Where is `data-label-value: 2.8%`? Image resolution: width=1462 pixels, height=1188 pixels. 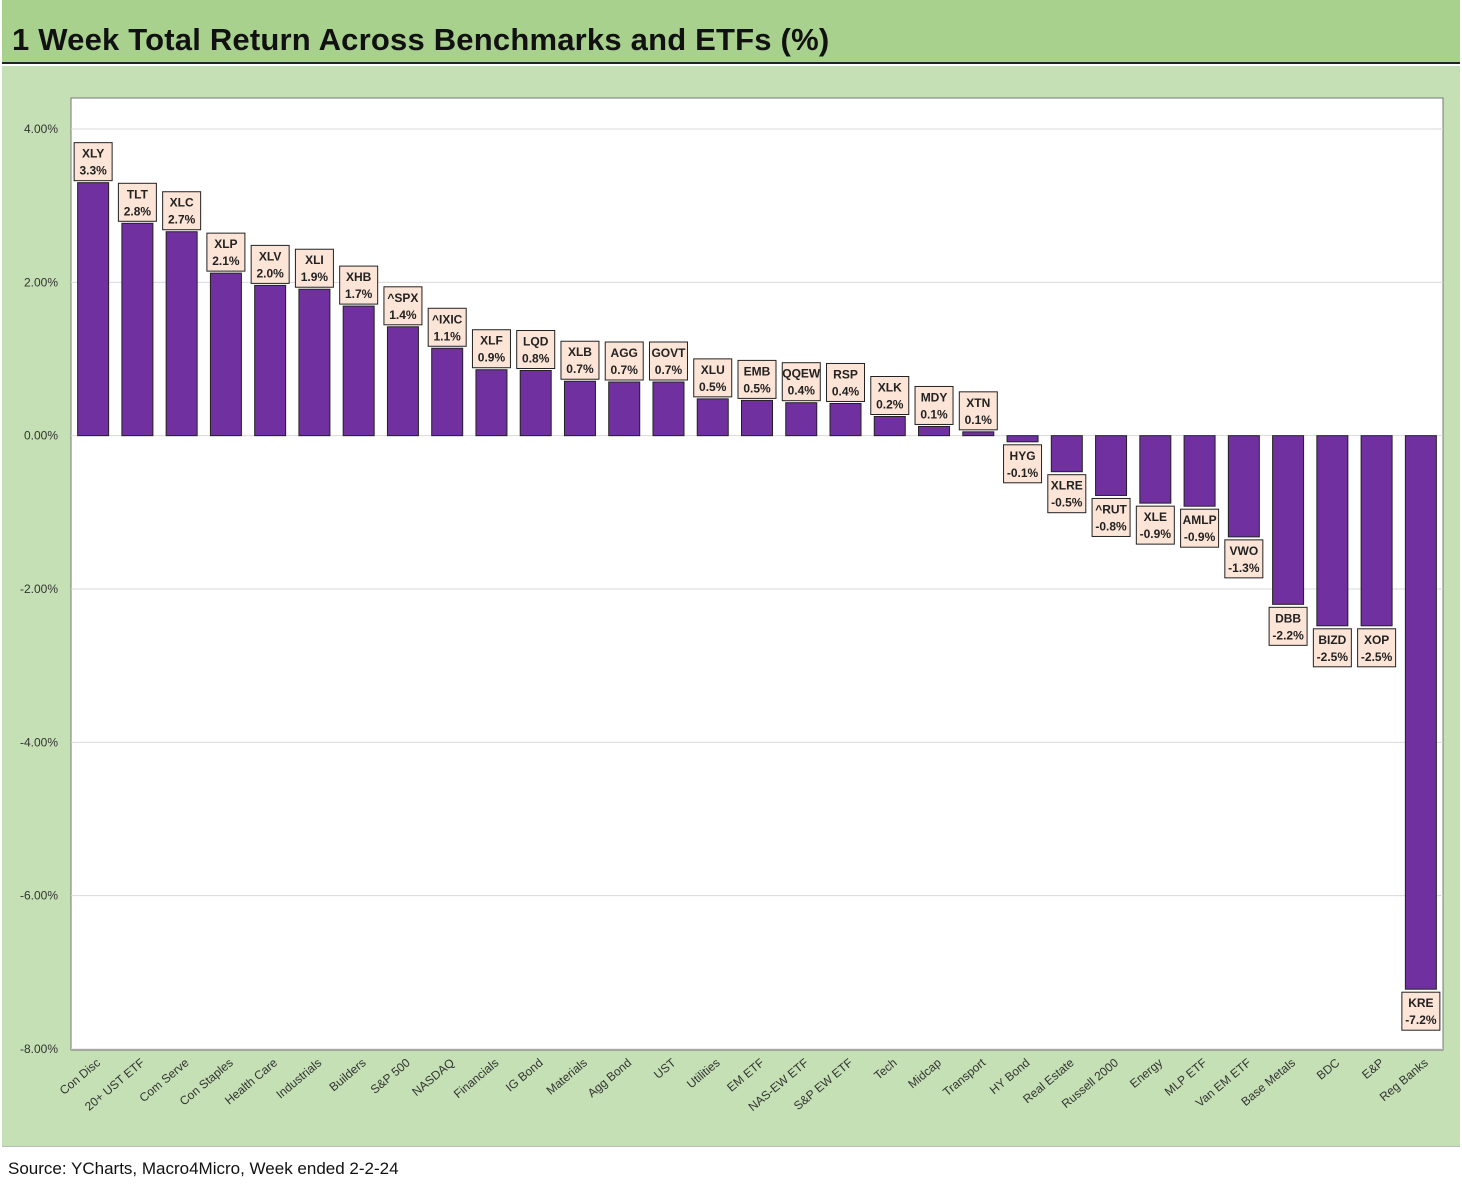 data-label-value: 2.8% is located at coordinates (138, 211).